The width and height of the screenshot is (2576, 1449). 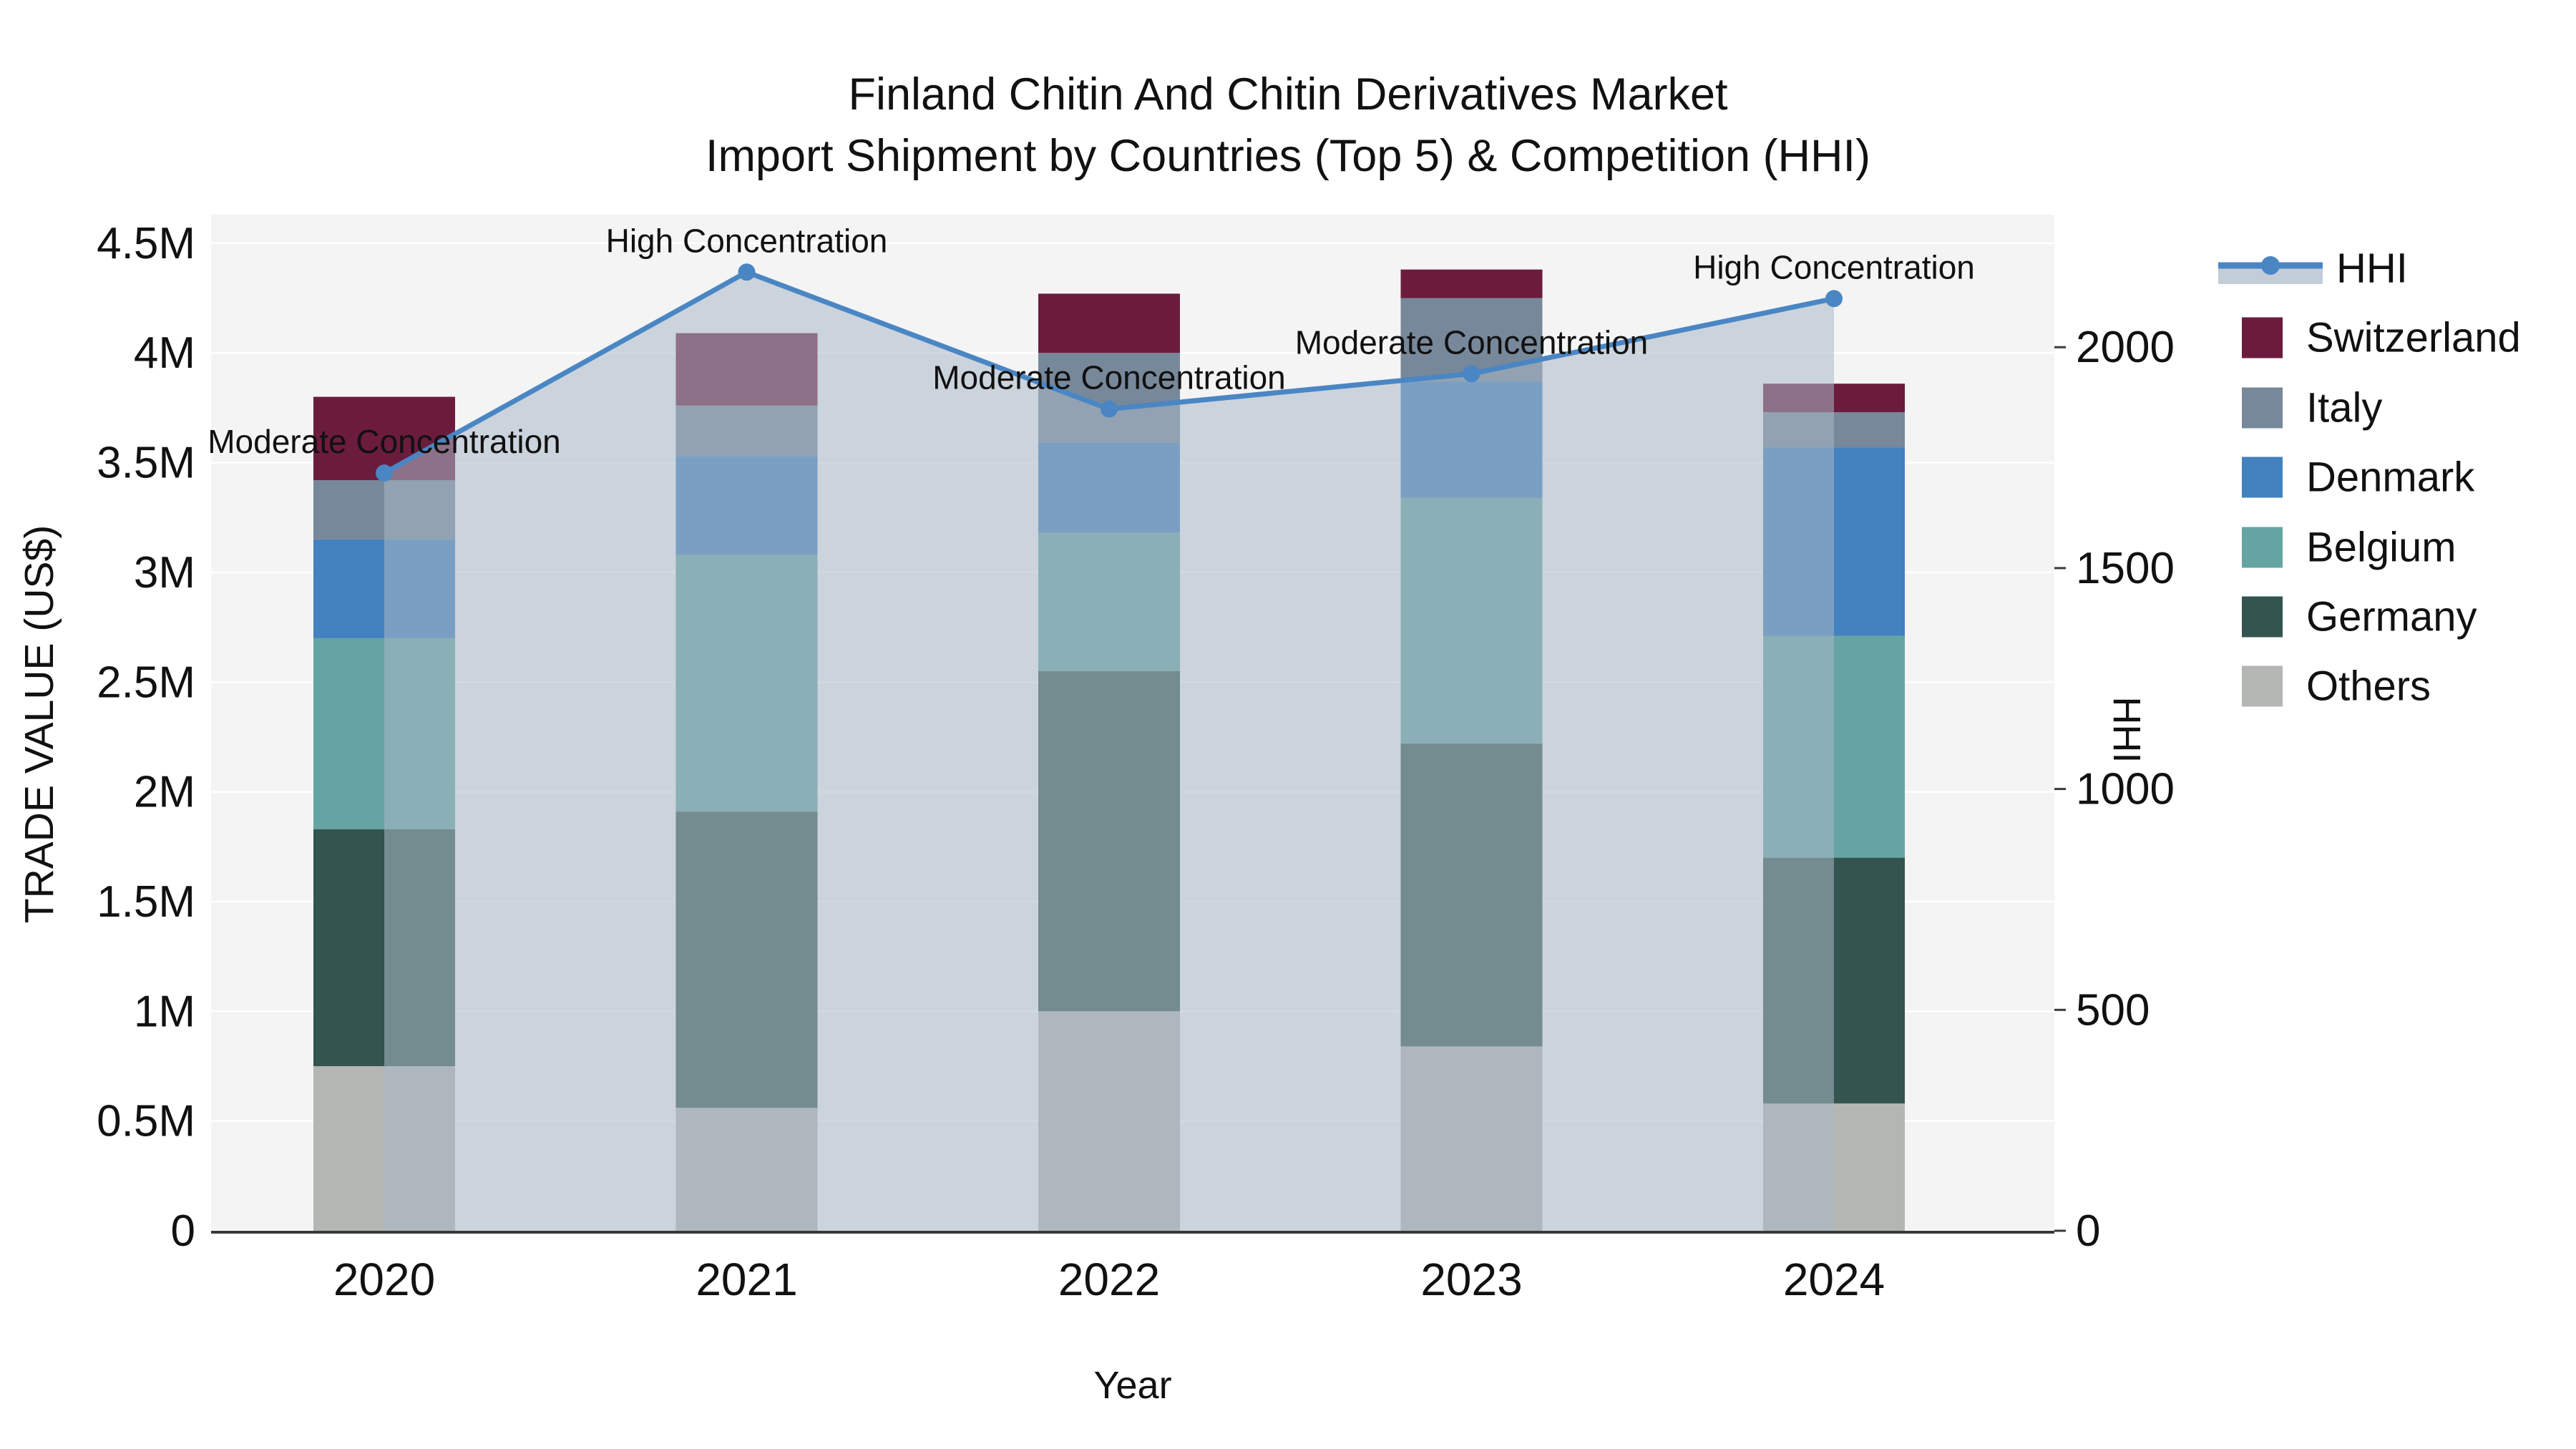 I want to click on legend-swatch-switzerland, so click(x=2262, y=337).